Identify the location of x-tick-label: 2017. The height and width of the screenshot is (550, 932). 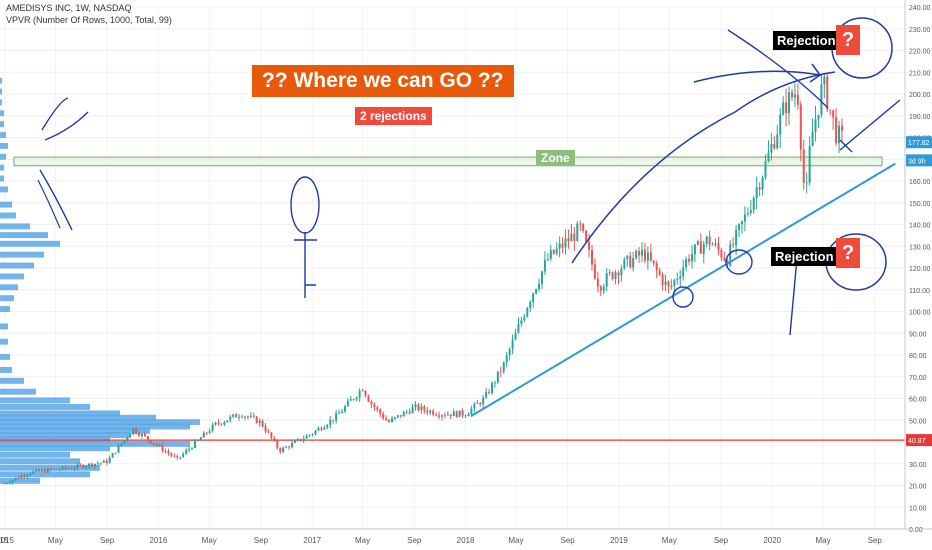
(312, 540).